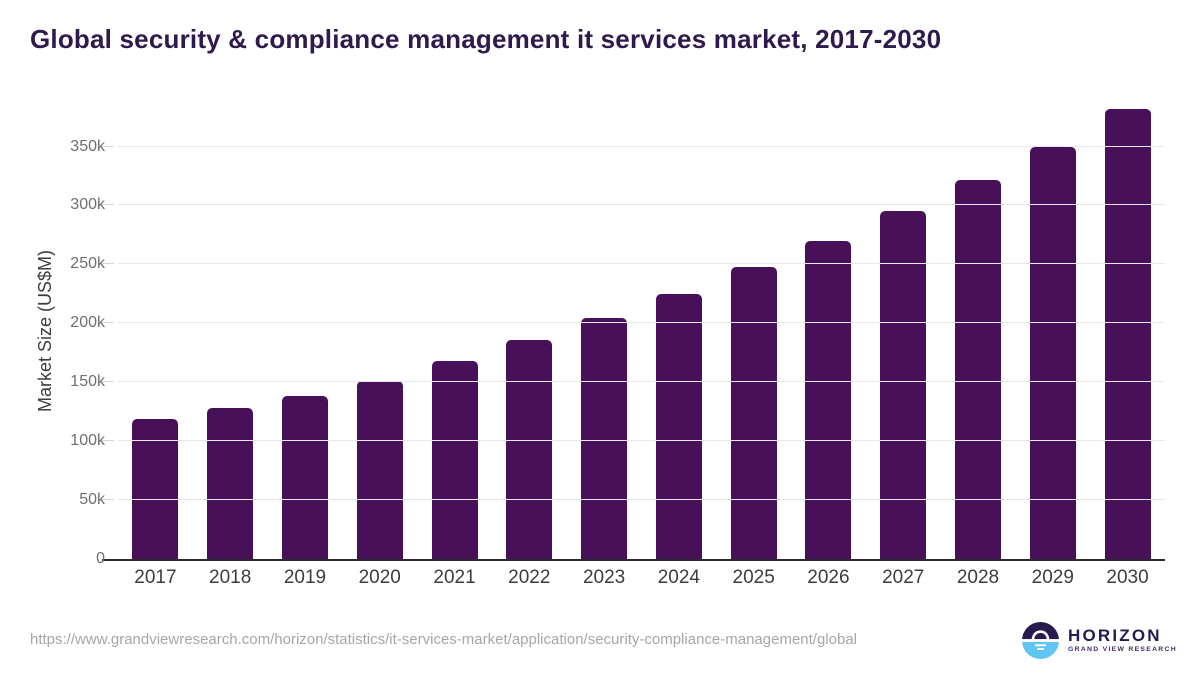 The image size is (1200, 675). What do you see at coordinates (45, 331) in the screenshot?
I see `y-axis-title: Market Size (US$M)` at bounding box center [45, 331].